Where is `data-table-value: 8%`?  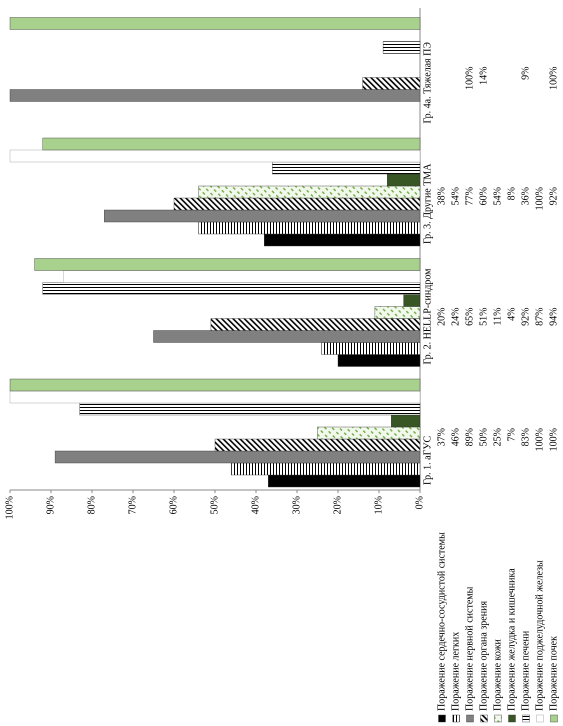 data-table-value: 8% is located at coordinates (511, 193).